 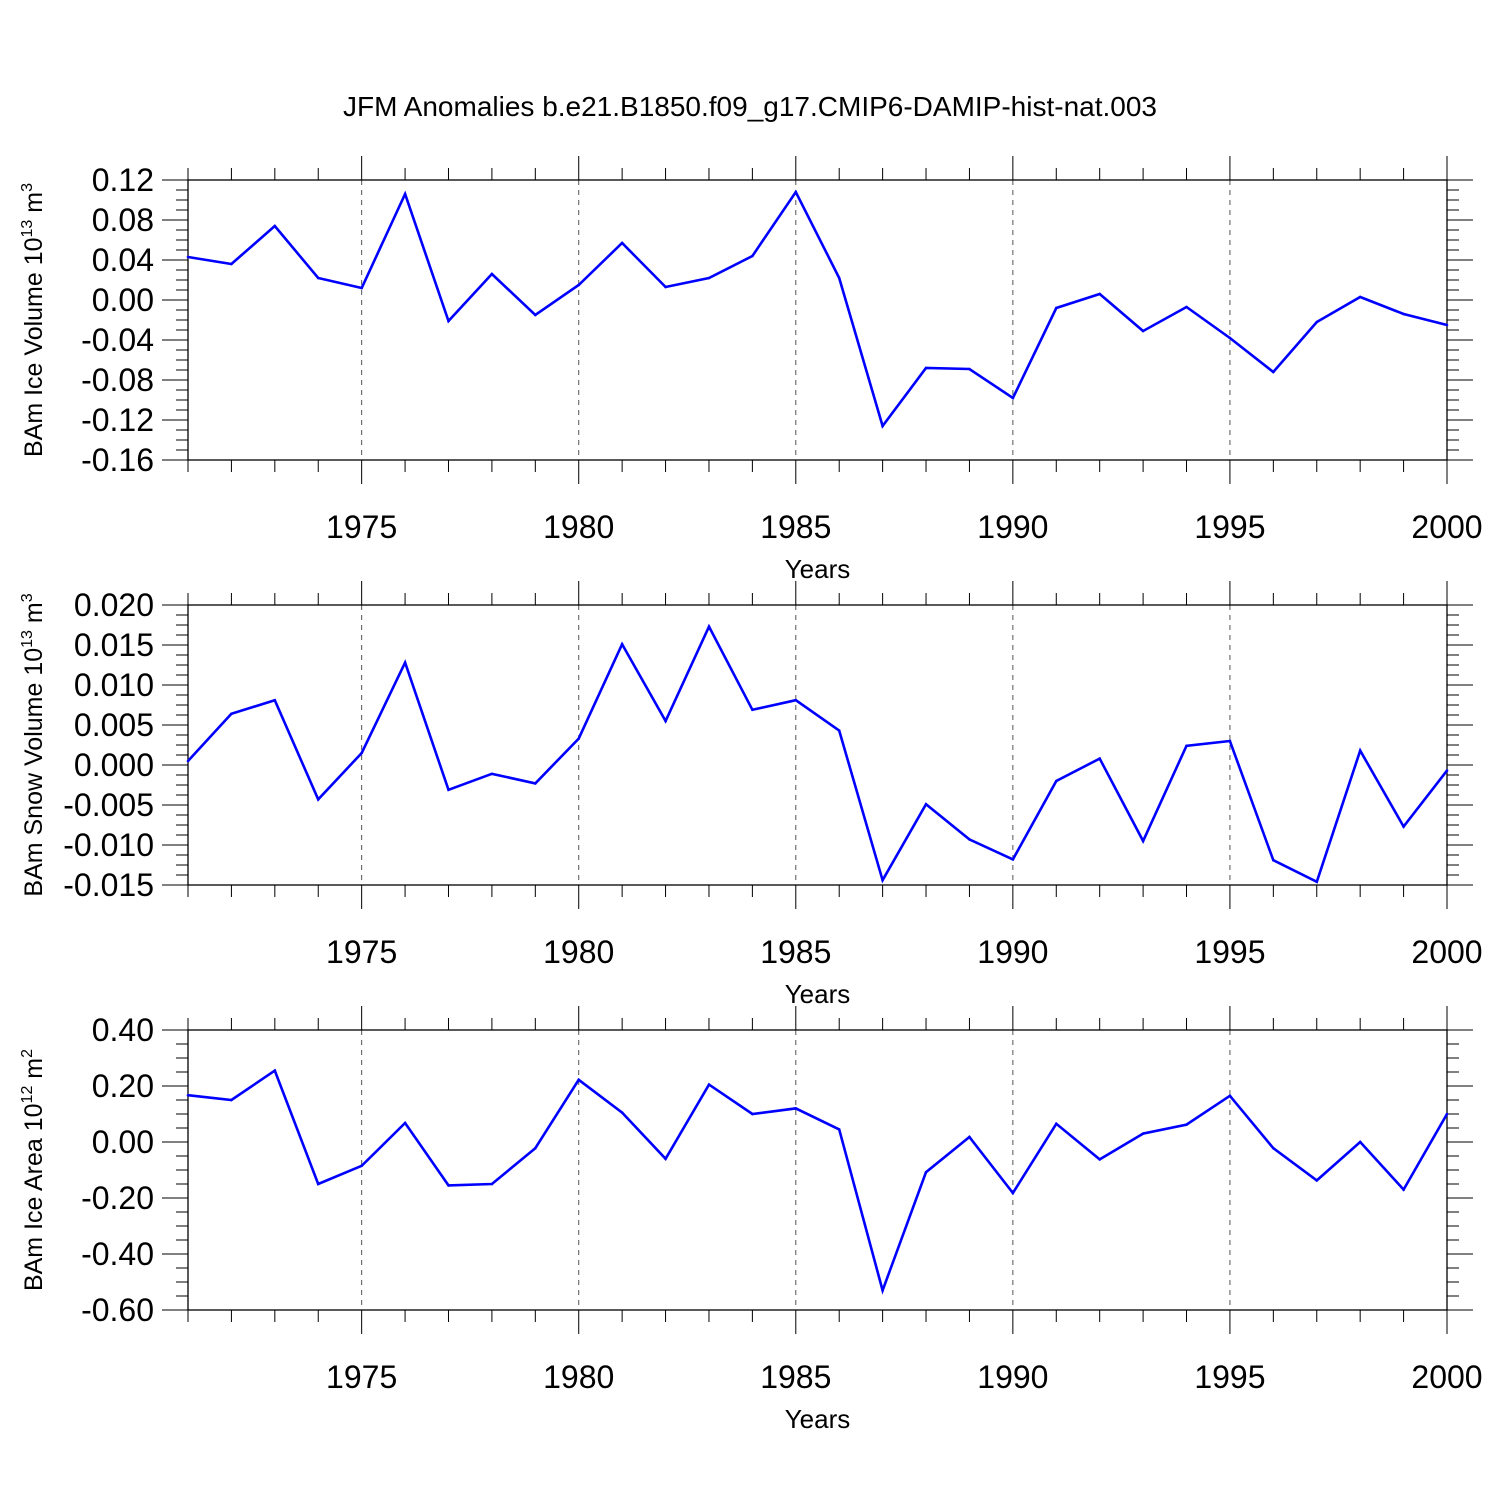 What do you see at coordinates (1012, 1377) in the screenshot?
I see `x-tick-label: 1990` at bounding box center [1012, 1377].